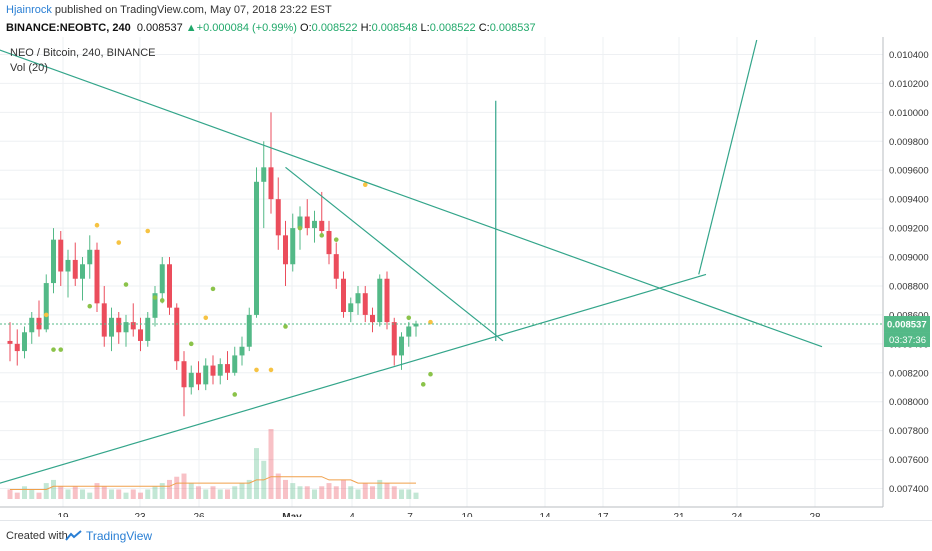 The image size is (932, 551). What do you see at coordinates (366, 28) in the screenshot?
I see `high-label: H:` at bounding box center [366, 28].